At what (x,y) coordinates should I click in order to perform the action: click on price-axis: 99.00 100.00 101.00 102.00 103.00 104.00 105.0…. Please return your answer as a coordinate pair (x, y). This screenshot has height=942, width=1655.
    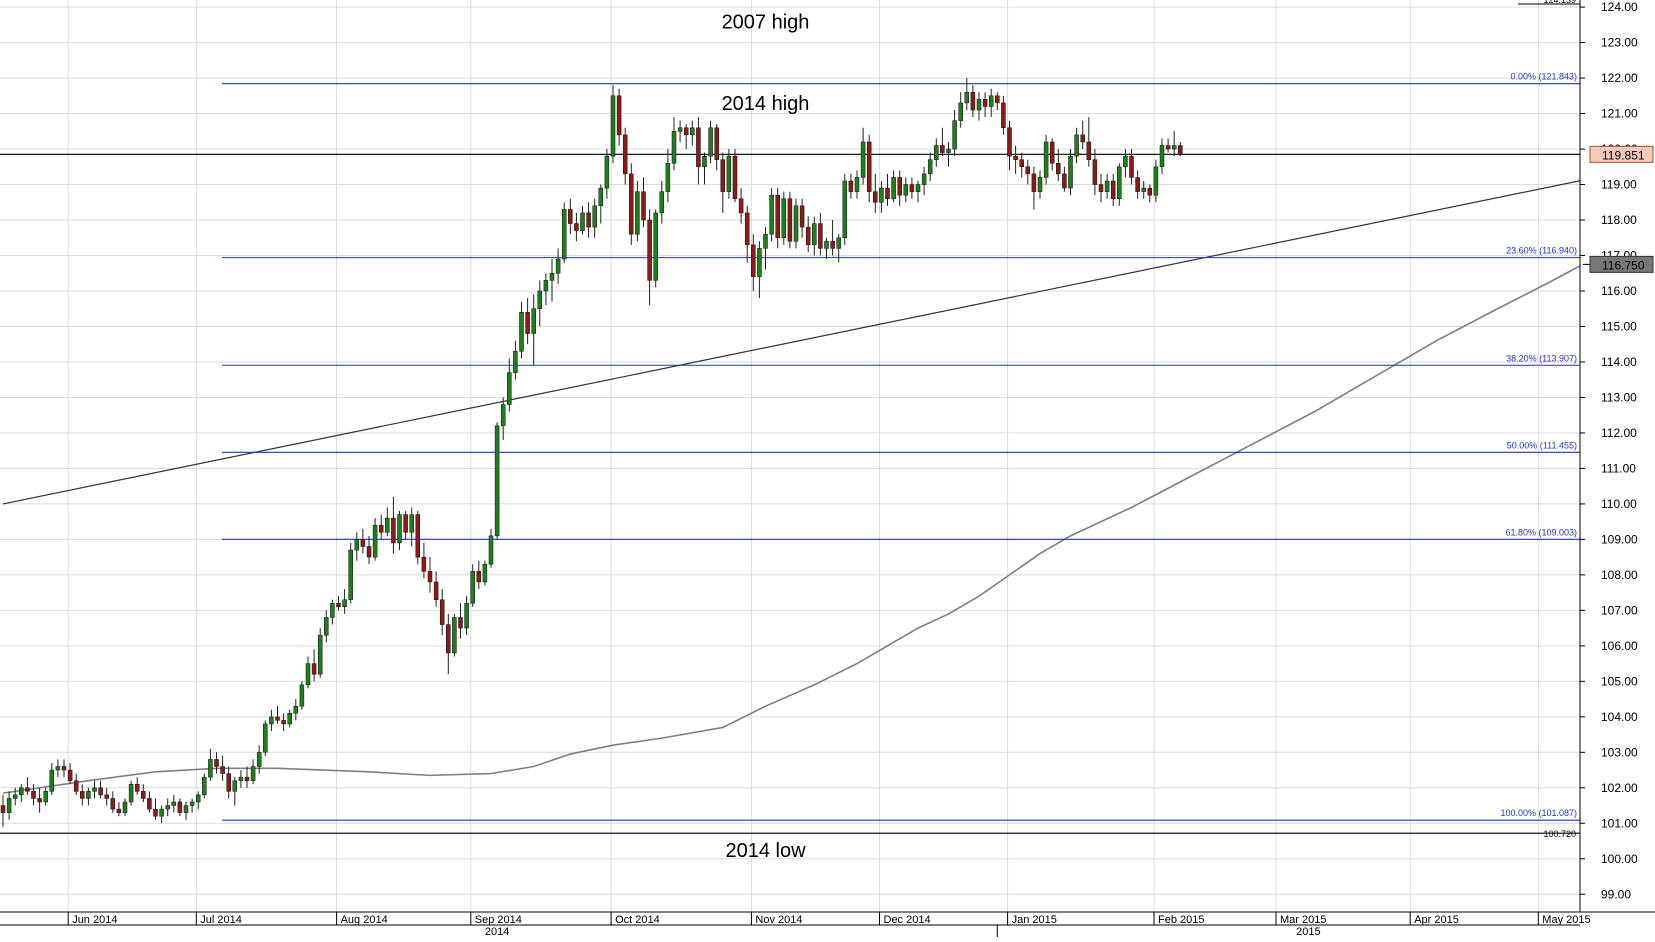
    Looking at the image, I should click on (1586, 456).